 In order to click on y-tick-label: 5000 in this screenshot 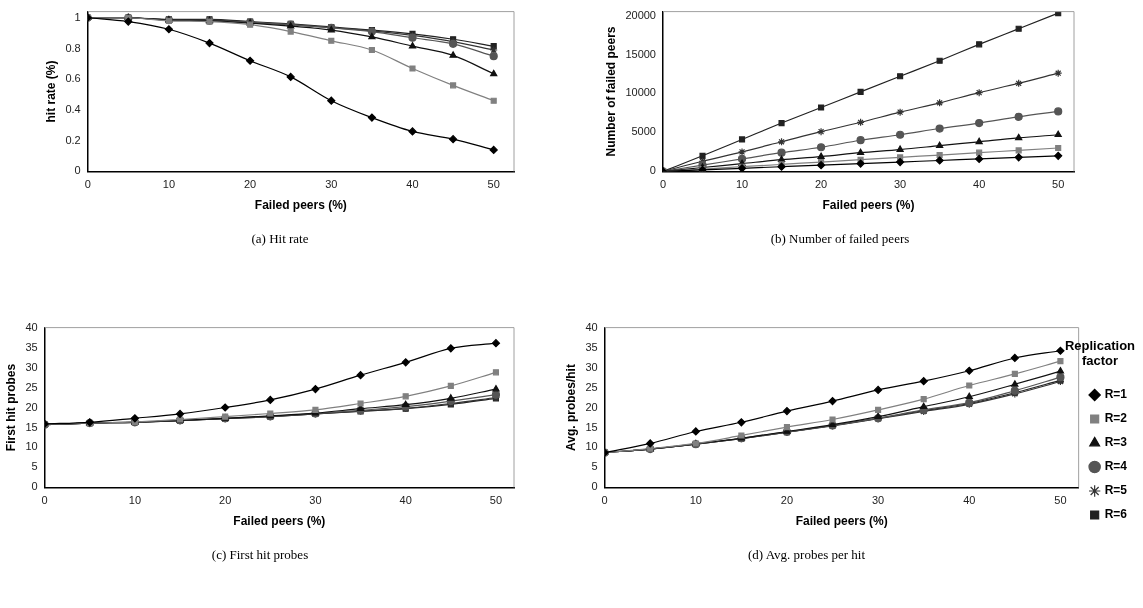, I will do `click(643, 131)`.